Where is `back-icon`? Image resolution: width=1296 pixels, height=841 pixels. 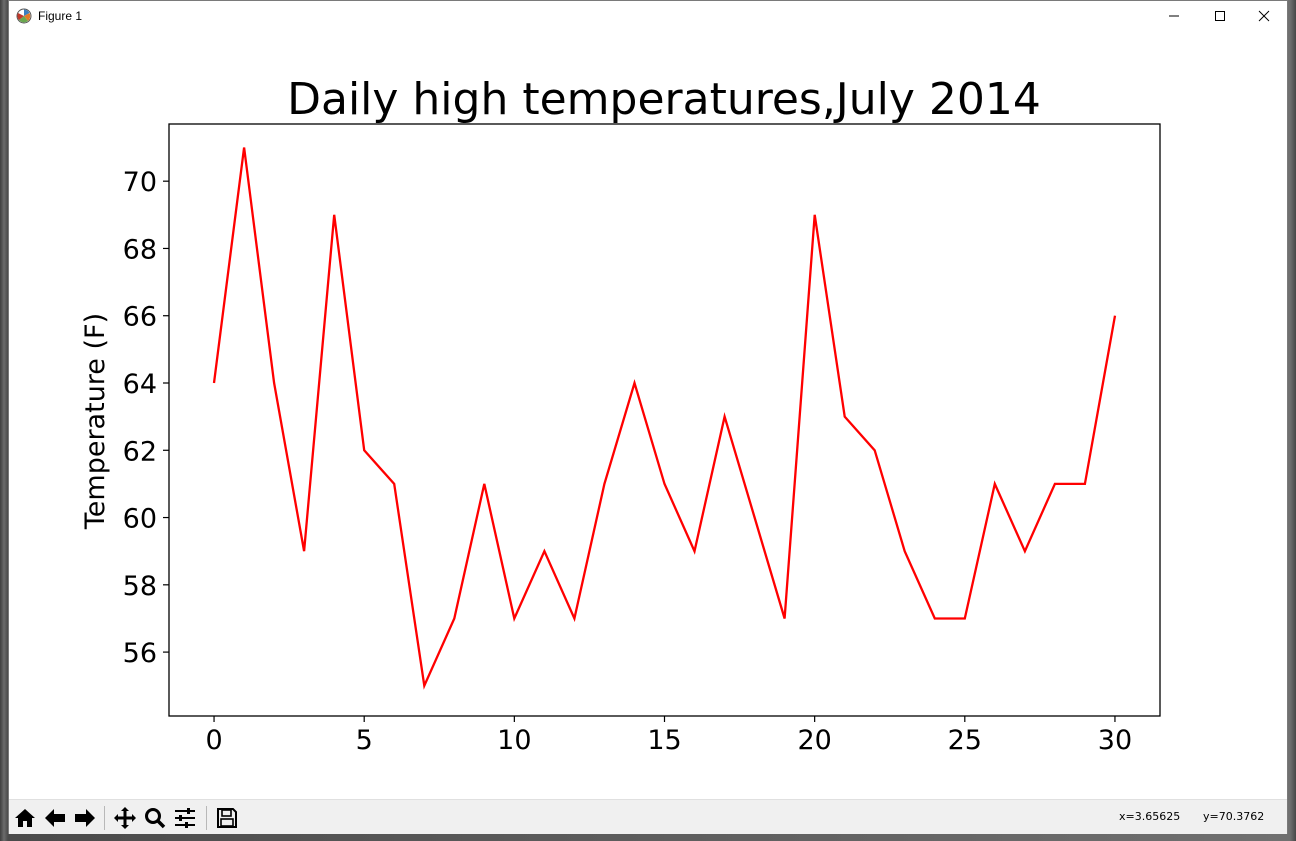
back-icon is located at coordinates (55, 818).